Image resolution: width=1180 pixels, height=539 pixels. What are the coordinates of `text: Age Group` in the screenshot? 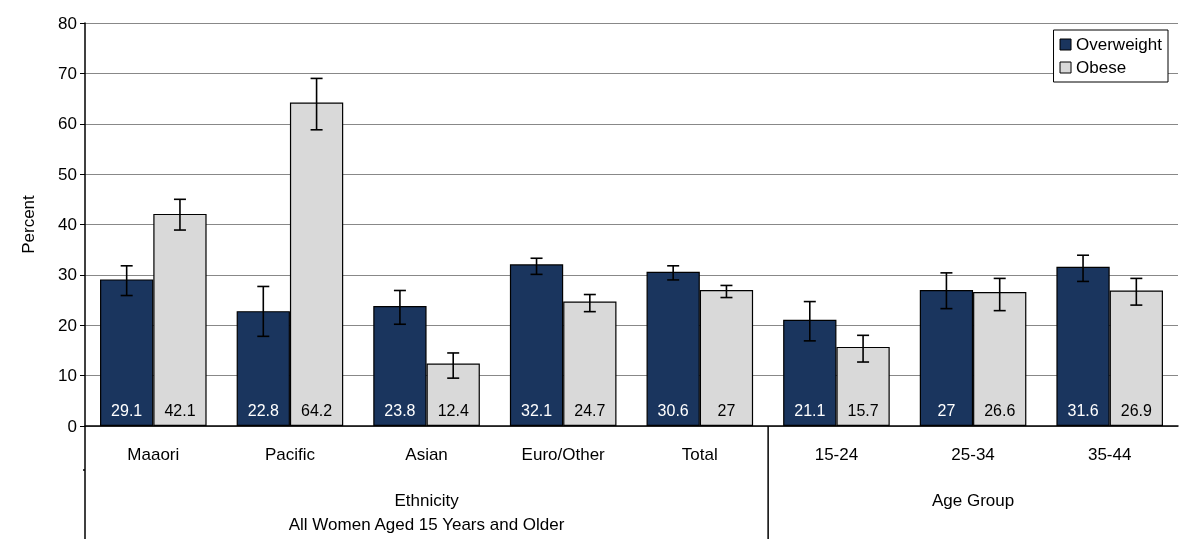 It's located at (973, 500).